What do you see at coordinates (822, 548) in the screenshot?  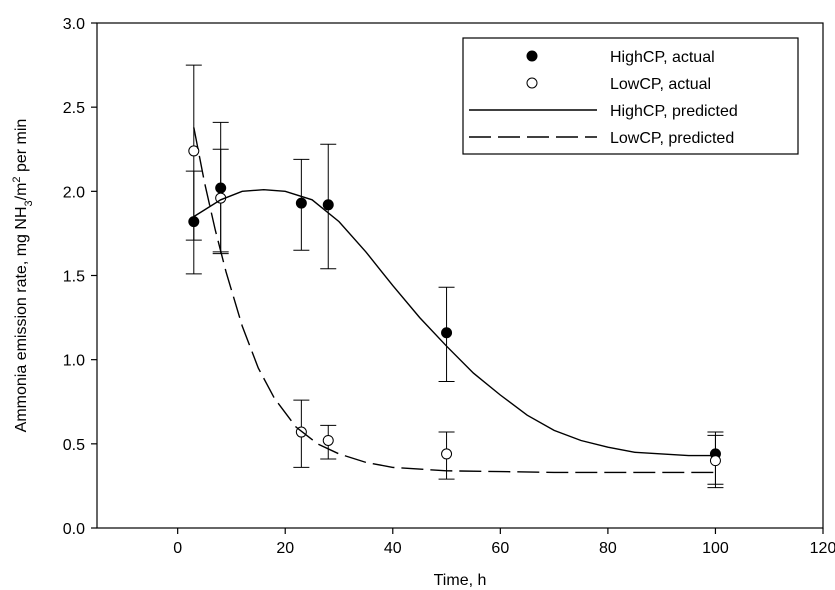 I see `x-tick-label: 120` at bounding box center [822, 548].